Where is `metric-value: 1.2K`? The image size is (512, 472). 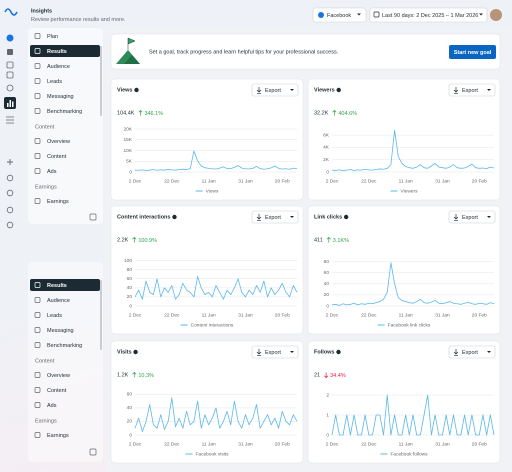 metric-value: 1.2K is located at coordinates (123, 375).